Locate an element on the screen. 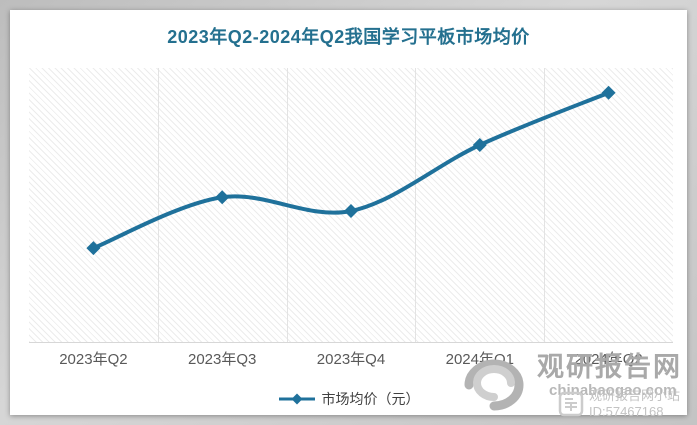 Image resolution: width=697 pixels, height=425 pixels. x-axis-label: 2023年Q4 is located at coordinates (351, 359).